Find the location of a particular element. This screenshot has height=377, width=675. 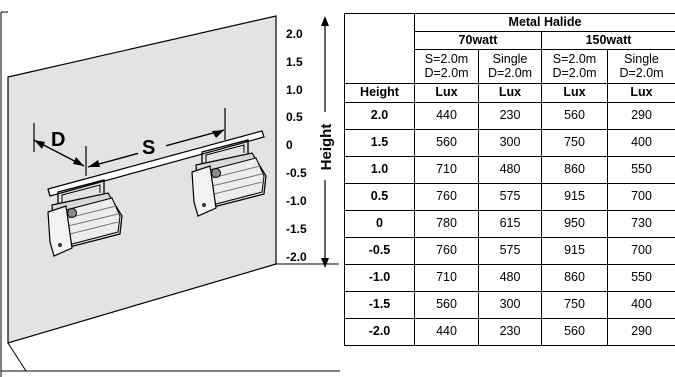

row-height: -1.5 is located at coordinates (379, 305).